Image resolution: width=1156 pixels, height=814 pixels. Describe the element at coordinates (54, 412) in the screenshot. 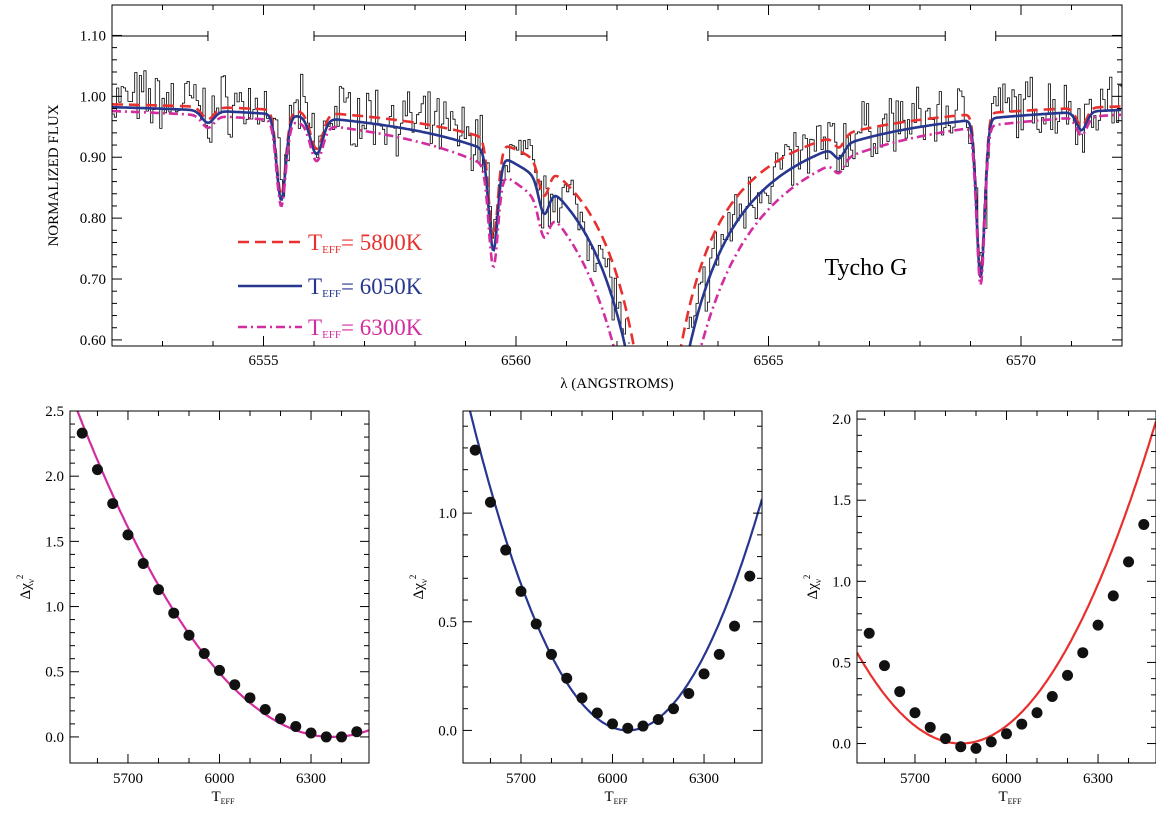

I see `y-tick-label: 2.5` at that location.